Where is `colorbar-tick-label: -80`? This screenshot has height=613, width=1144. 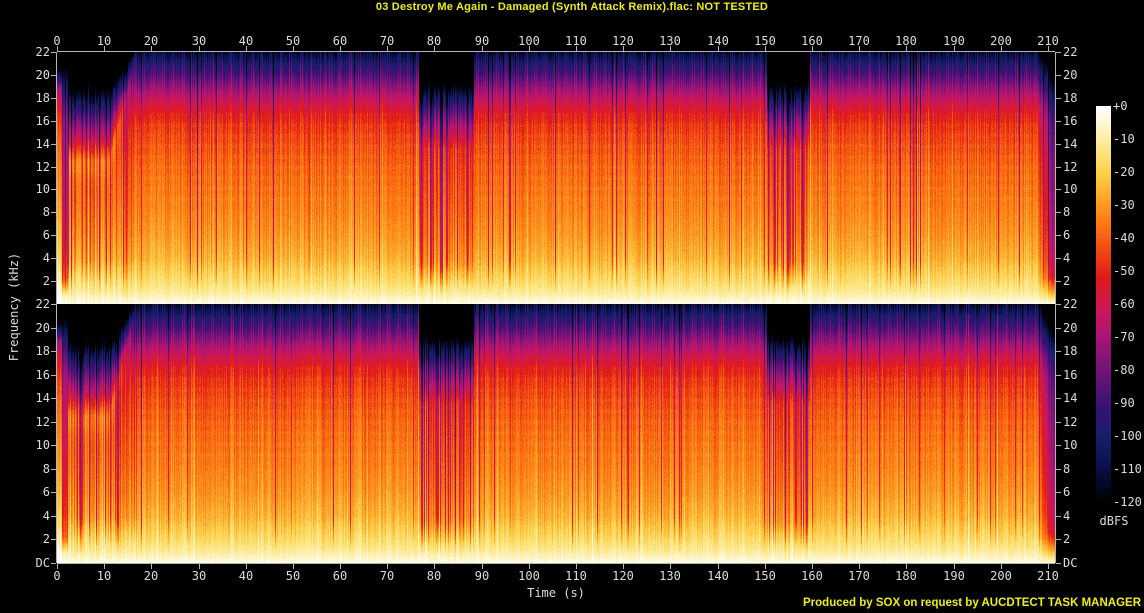 colorbar-tick-label: -80 is located at coordinates (1124, 370).